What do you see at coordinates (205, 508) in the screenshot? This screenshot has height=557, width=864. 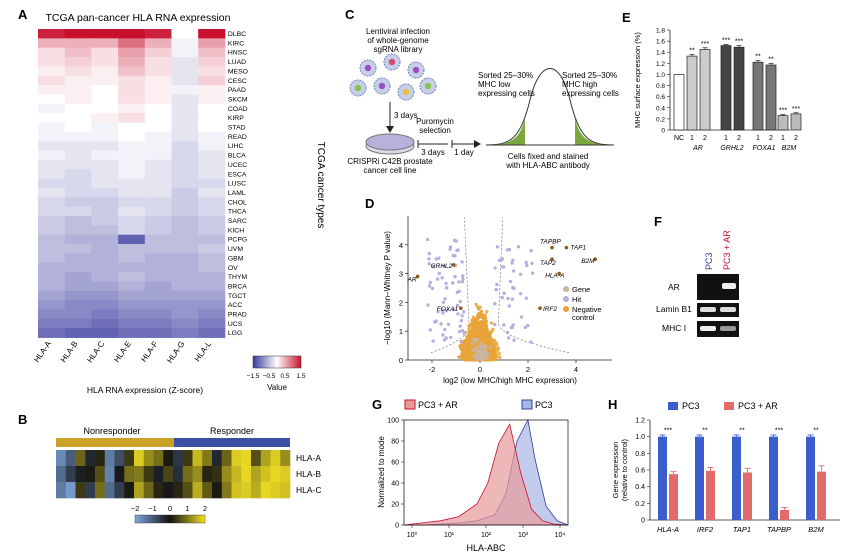 I see `colorbar-tick: 2` at bounding box center [205, 508].